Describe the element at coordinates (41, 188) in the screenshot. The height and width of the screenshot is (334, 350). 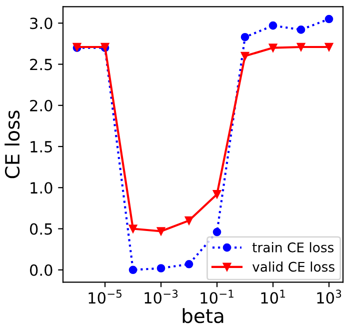
I see `y-tick-label: 1.0` at that location.